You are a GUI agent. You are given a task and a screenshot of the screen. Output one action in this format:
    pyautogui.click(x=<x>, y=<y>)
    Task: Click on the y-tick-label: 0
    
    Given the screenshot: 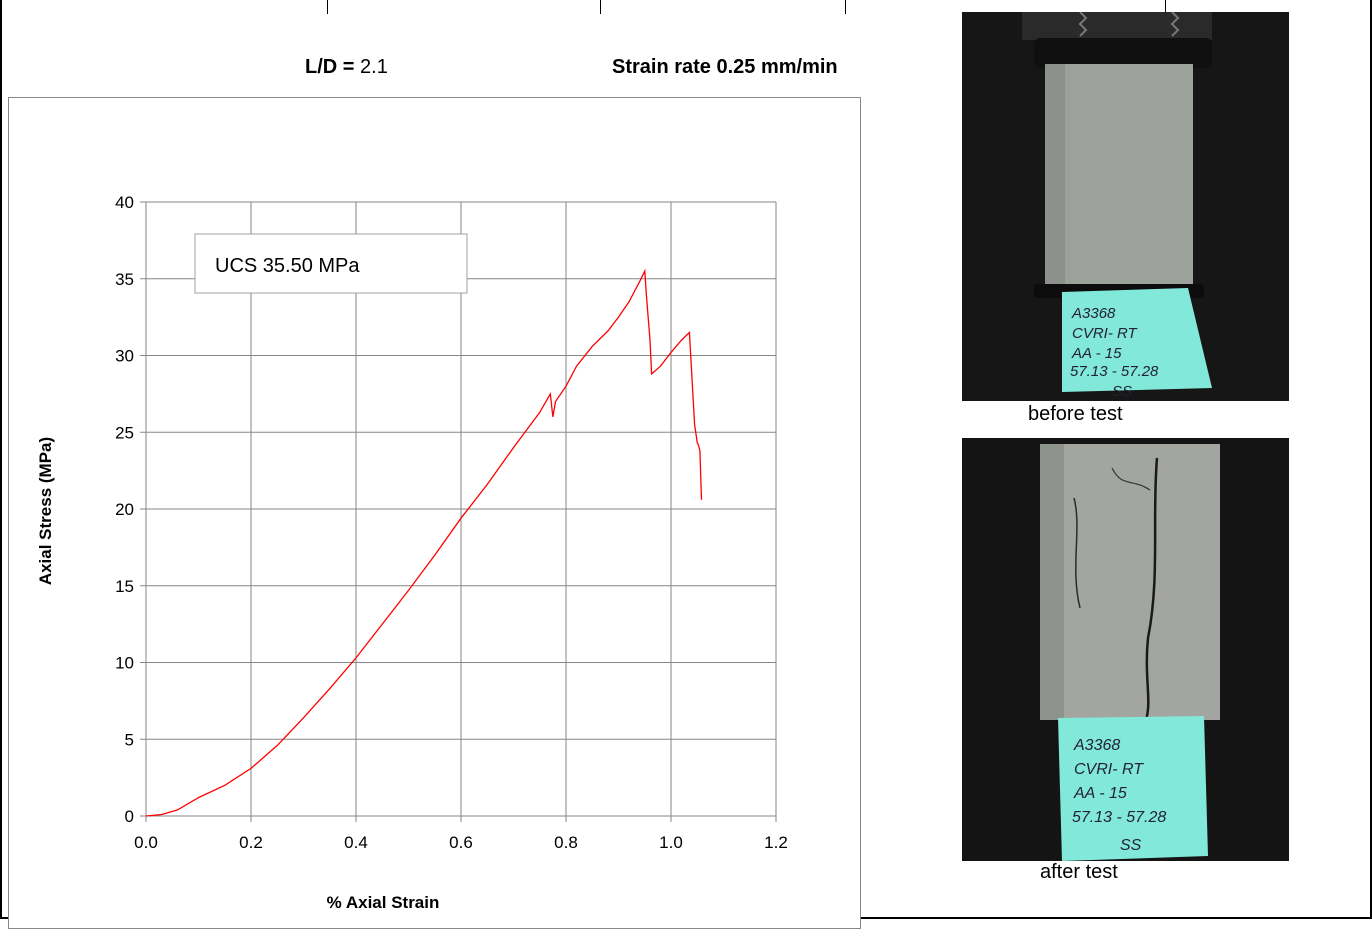 What is the action you would take?
    pyautogui.click(x=129, y=816)
    